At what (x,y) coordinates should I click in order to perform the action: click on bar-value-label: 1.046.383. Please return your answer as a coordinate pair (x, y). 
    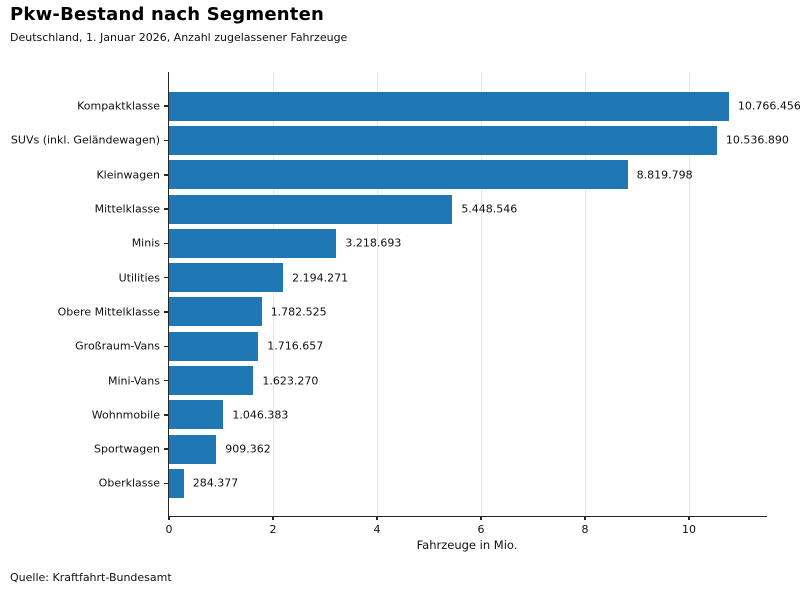
    Looking at the image, I should click on (260, 415).